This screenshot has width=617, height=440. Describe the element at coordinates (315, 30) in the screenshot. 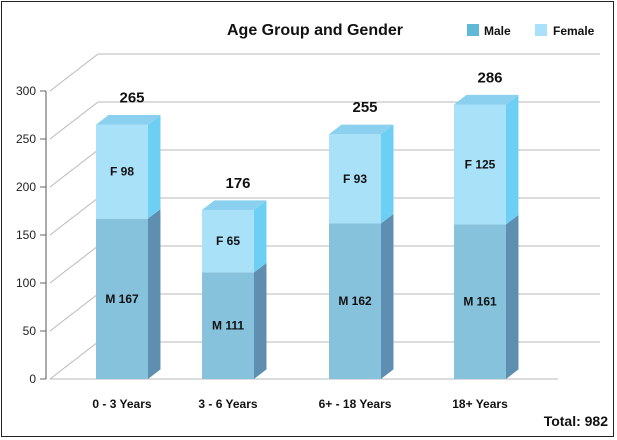

I see `chart-title: Age Group and Gender` at that location.